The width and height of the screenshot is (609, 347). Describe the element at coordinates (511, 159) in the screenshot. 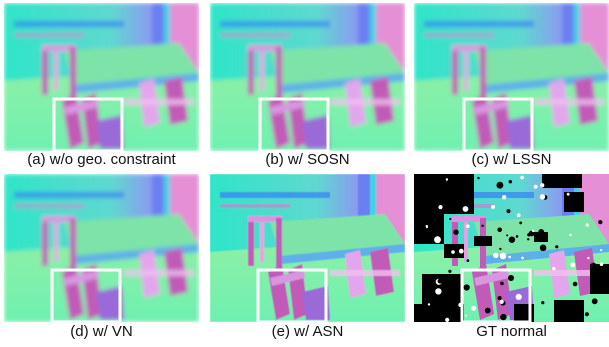

I see `caption-c: (c) w/ LSSN` at that location.